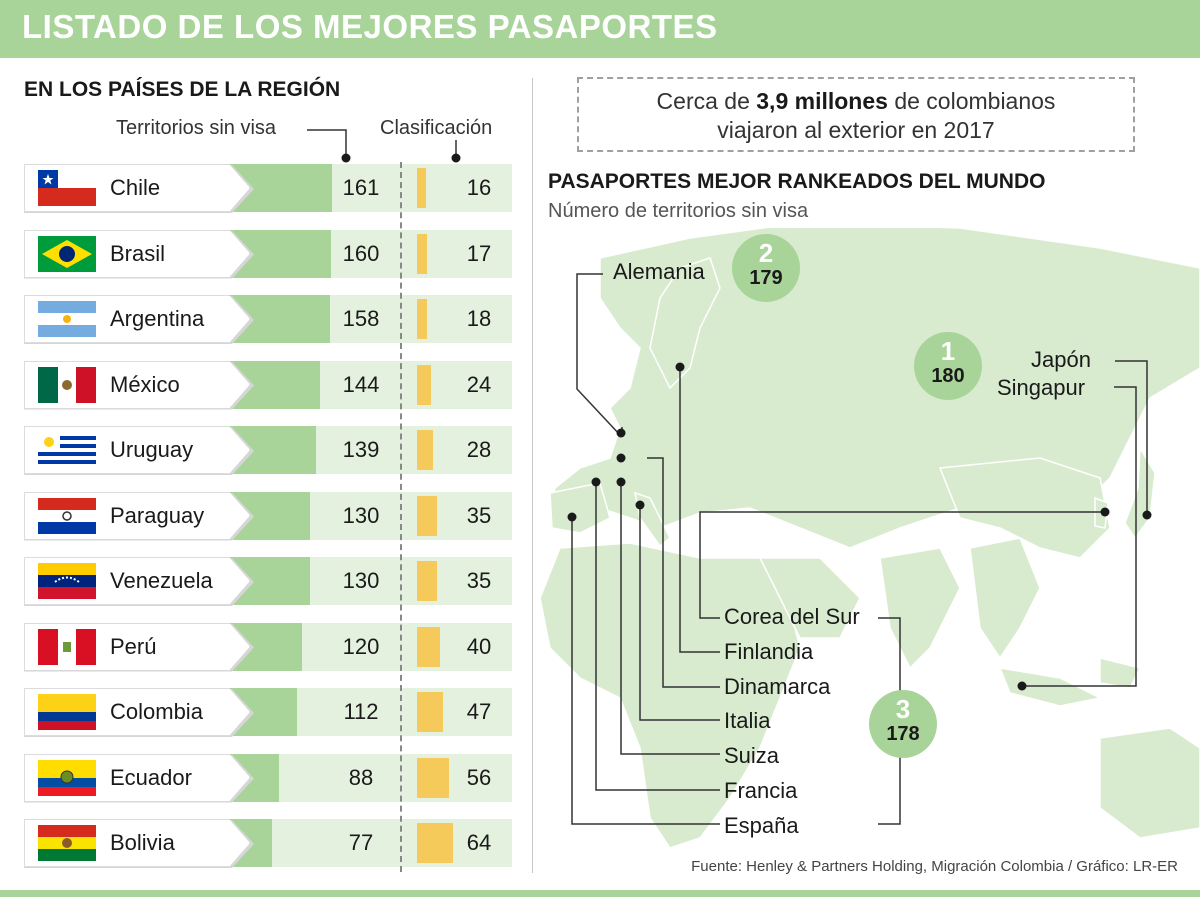  Describe the element at coordinates (361, 253) in the screenshot. I see `visa-free-value: 160` at that location.